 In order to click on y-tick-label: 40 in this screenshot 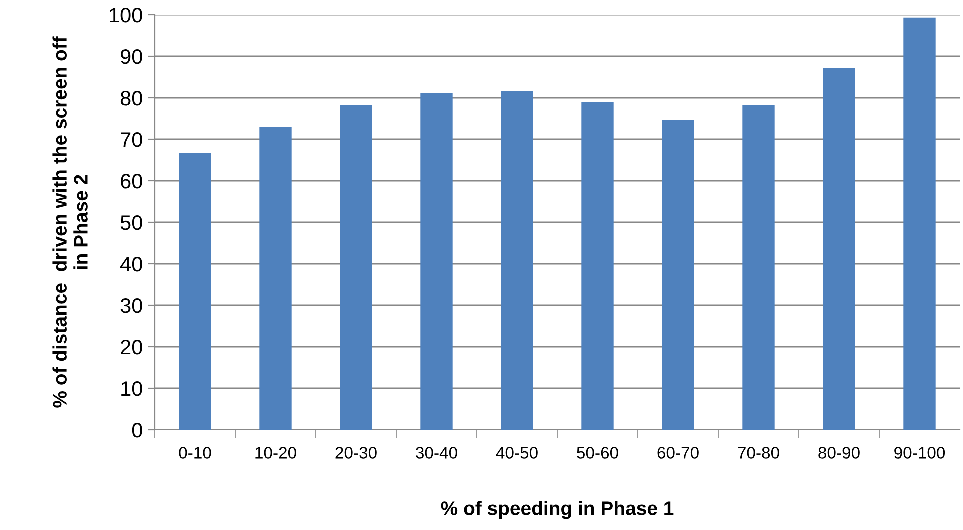, I will do `click(131, 264)`.